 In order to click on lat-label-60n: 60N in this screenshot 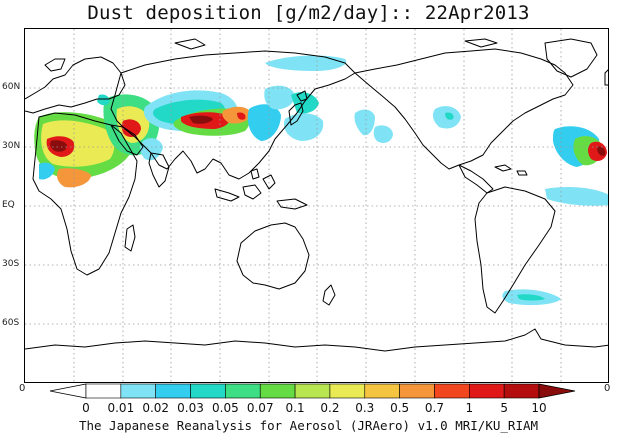, I will do `click(11, 87)`.